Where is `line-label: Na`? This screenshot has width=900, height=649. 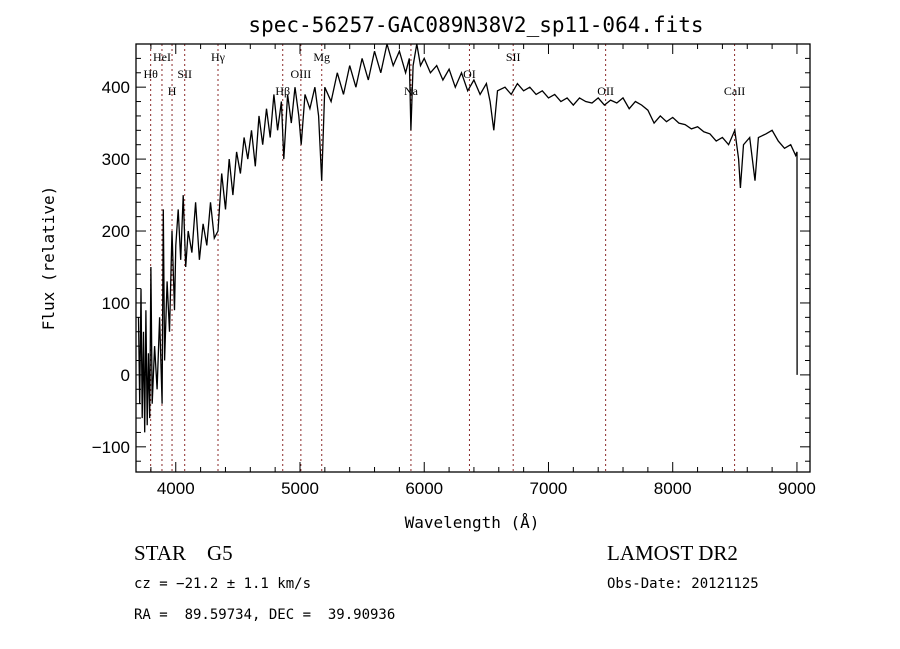 line-label: Na is located at coordinates (411, 91).